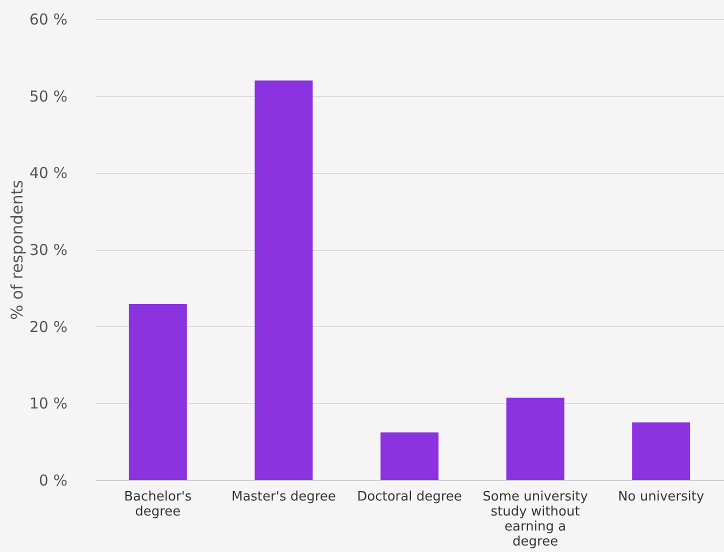  What do you see at coordinates (409, 497) in the screenshot?
I see `x-tick-label: Doctoral degree` at bounding box center [409, 497].